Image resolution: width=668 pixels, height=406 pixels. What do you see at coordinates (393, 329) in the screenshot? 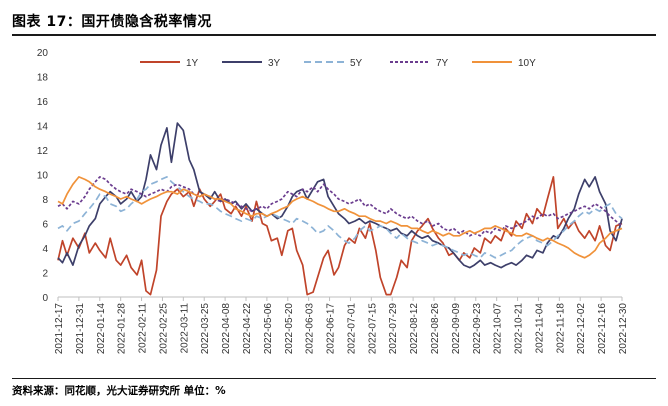
I see `x-tick-label: 2022-07-29` at bounding box center [393, 329].